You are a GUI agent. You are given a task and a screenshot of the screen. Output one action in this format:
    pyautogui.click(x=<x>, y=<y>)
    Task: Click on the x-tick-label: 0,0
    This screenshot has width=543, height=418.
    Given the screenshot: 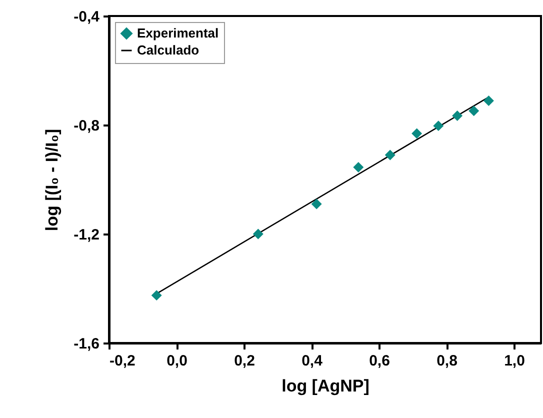 What is the action you would take?
    pyautogui.click(x=177, y=361)
    